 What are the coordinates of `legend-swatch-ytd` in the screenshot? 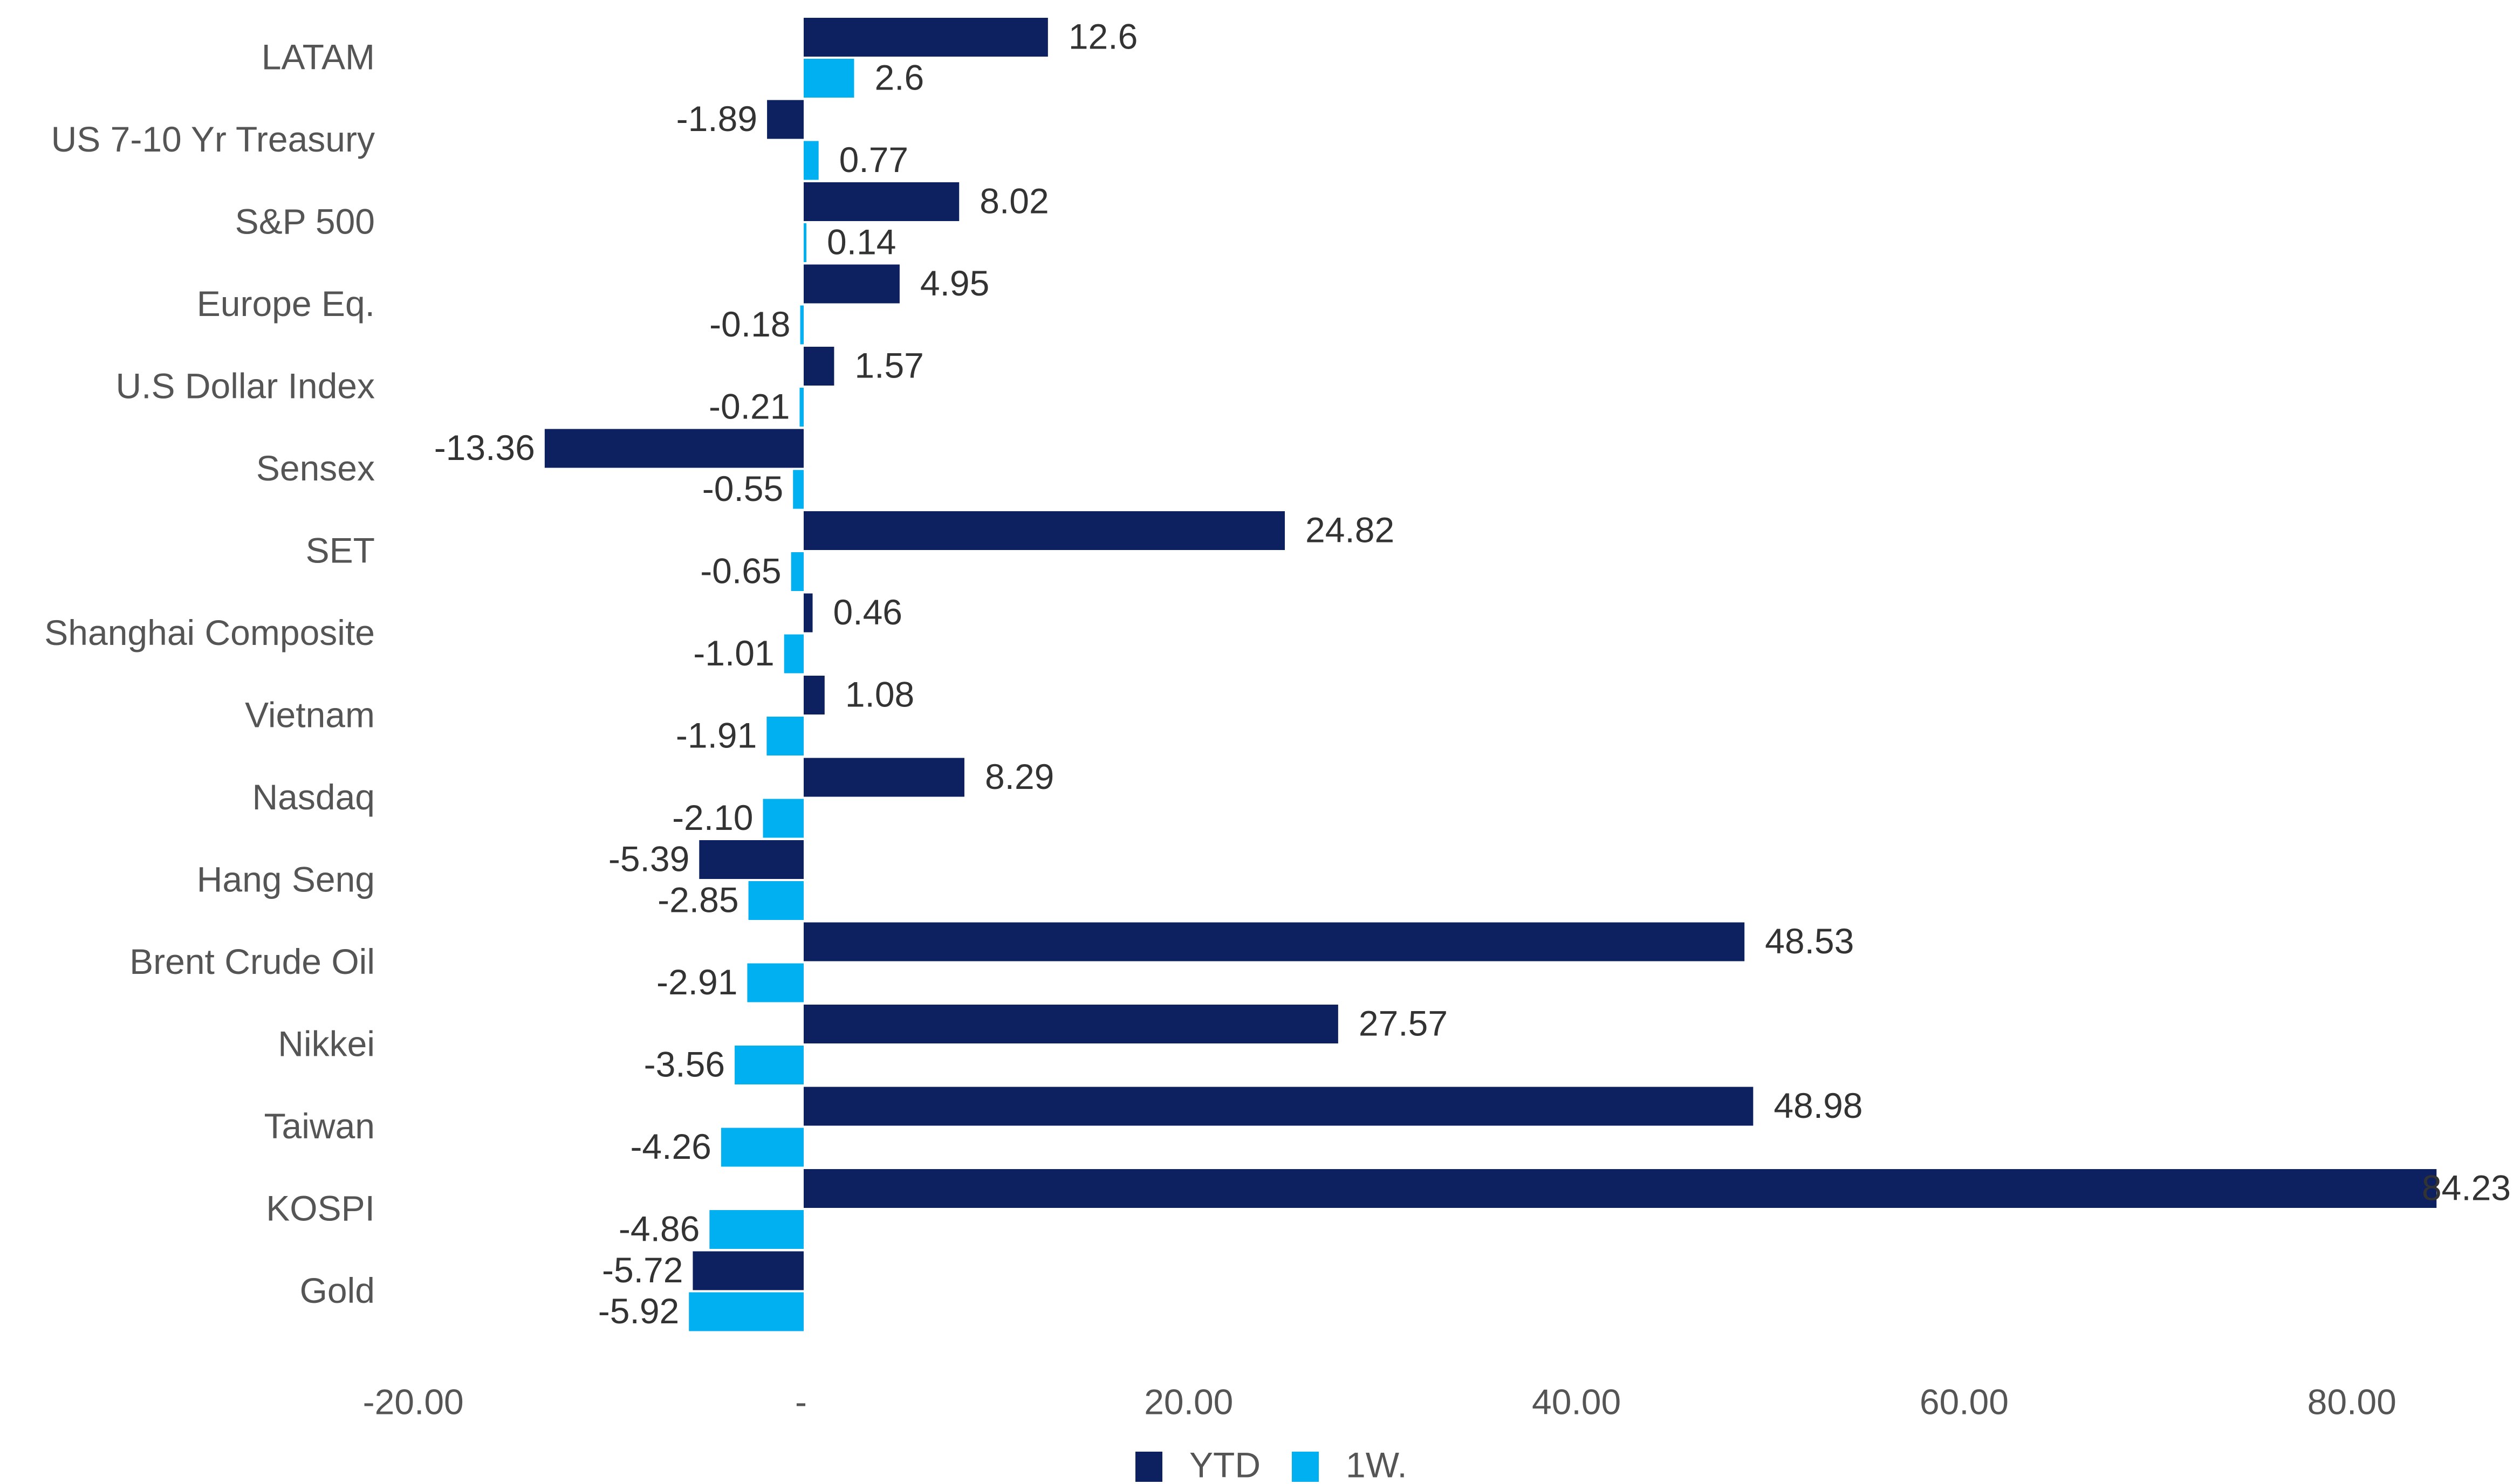 It's located at (1149, 1467).